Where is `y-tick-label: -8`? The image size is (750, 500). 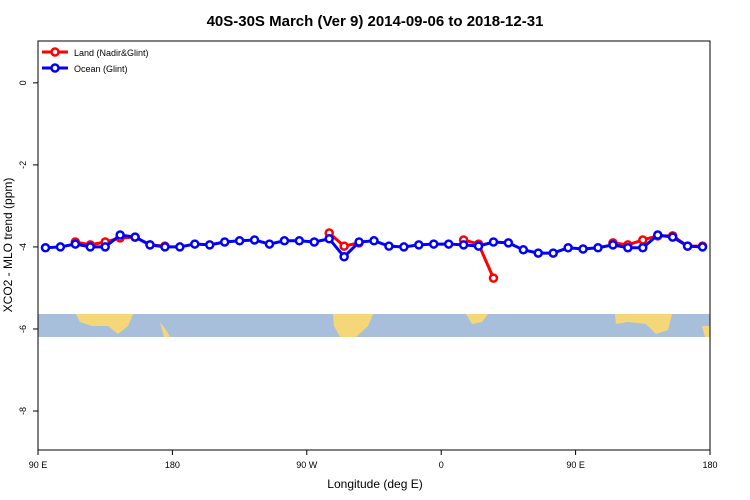 y-tick-label: -8 is located at coordinates (23, 411).